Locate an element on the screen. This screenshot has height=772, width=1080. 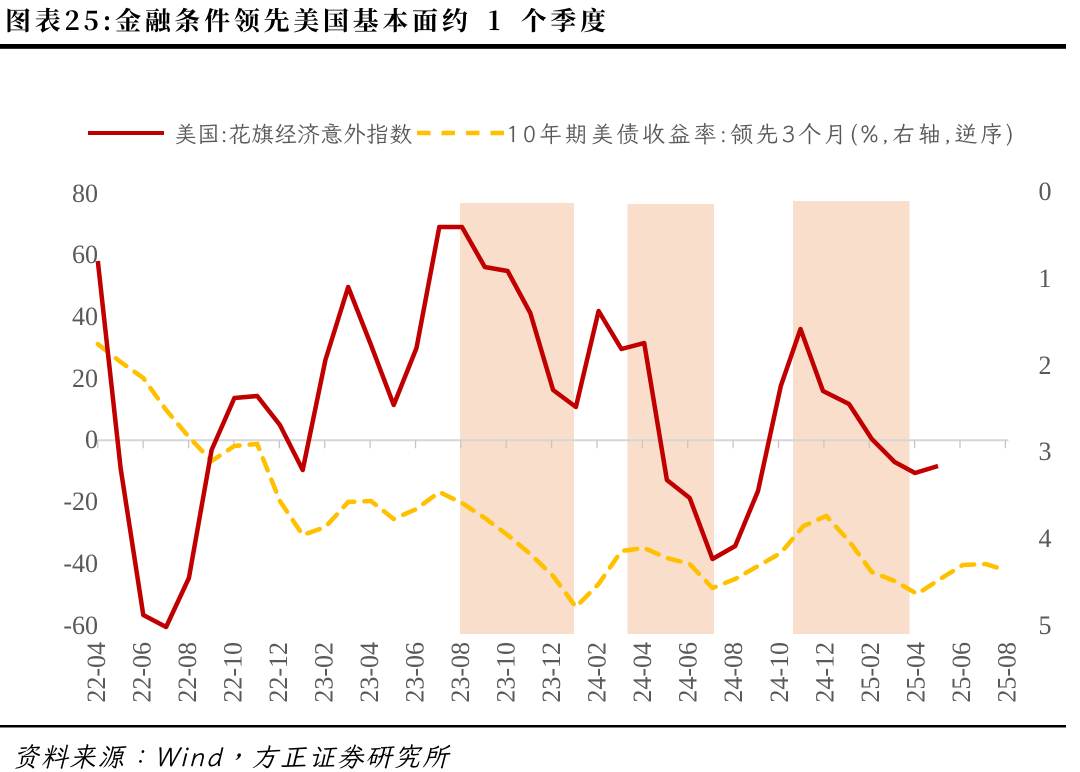
svg-text: 4 is located at coordinates (1045, 538).